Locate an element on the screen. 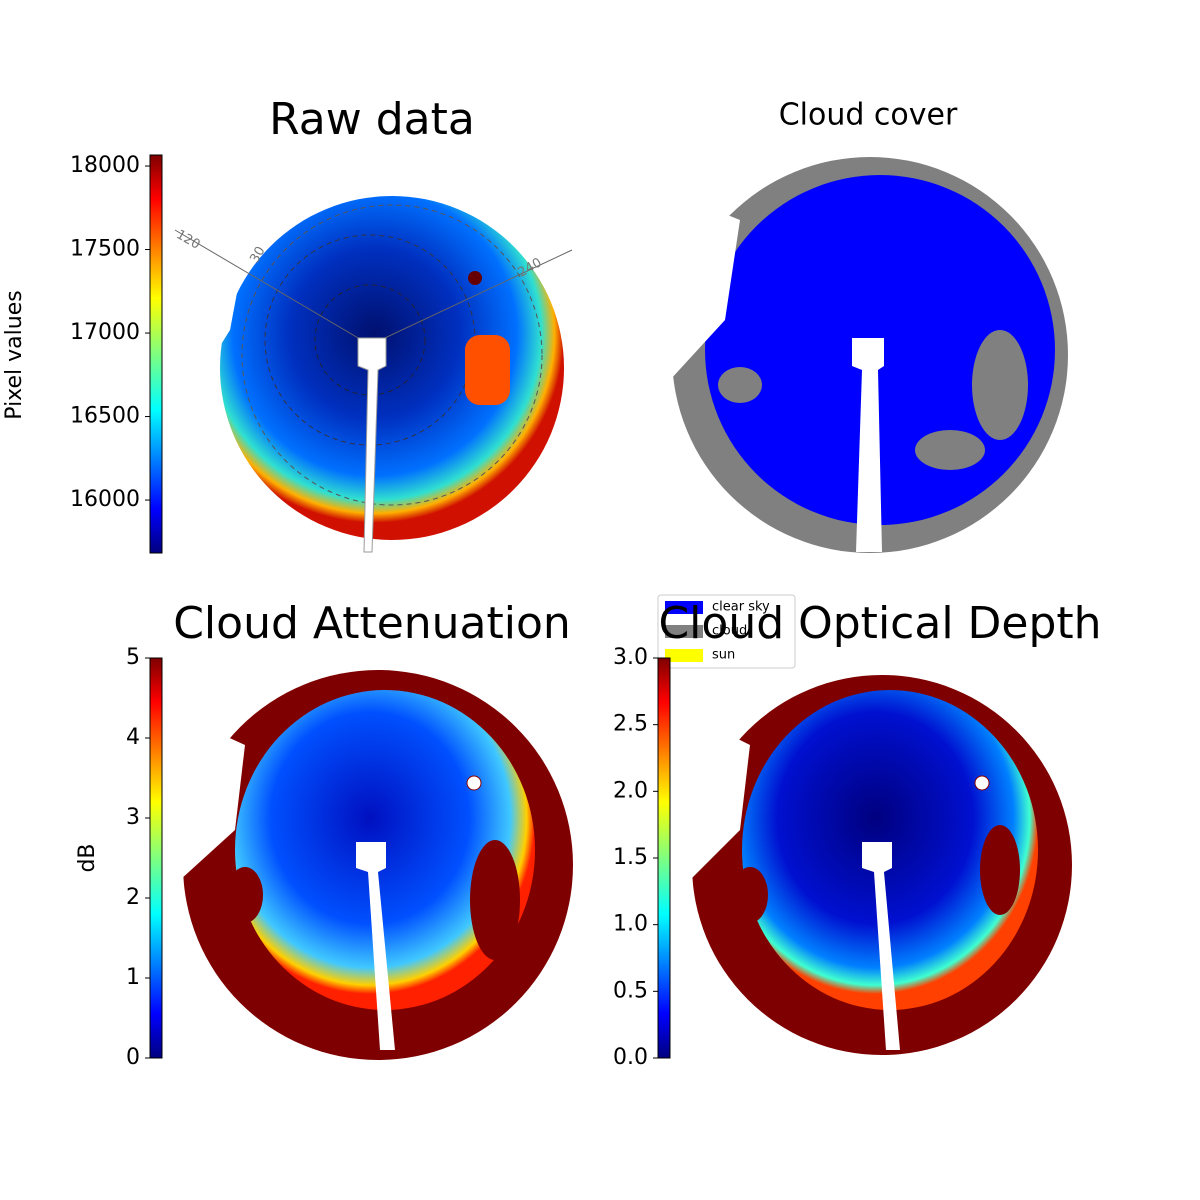 The width and height of the screenshot is (1200, 1200). colorbar-tick-label: 1.0 is located at coordinates (630, 924).